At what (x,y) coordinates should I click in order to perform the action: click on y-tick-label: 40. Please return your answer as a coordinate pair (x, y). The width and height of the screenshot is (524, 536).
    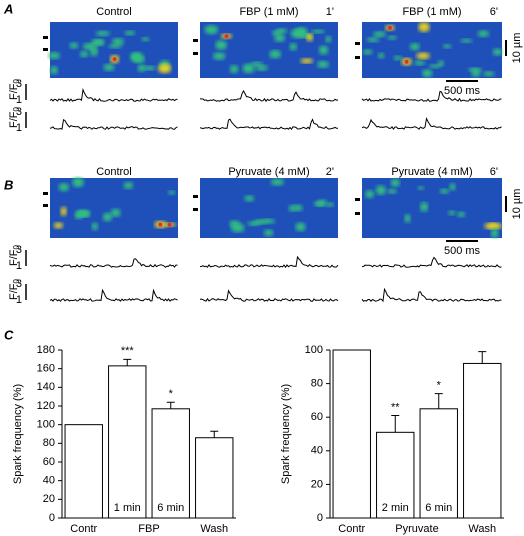
    Looking at the image, I should click on (317, 451).